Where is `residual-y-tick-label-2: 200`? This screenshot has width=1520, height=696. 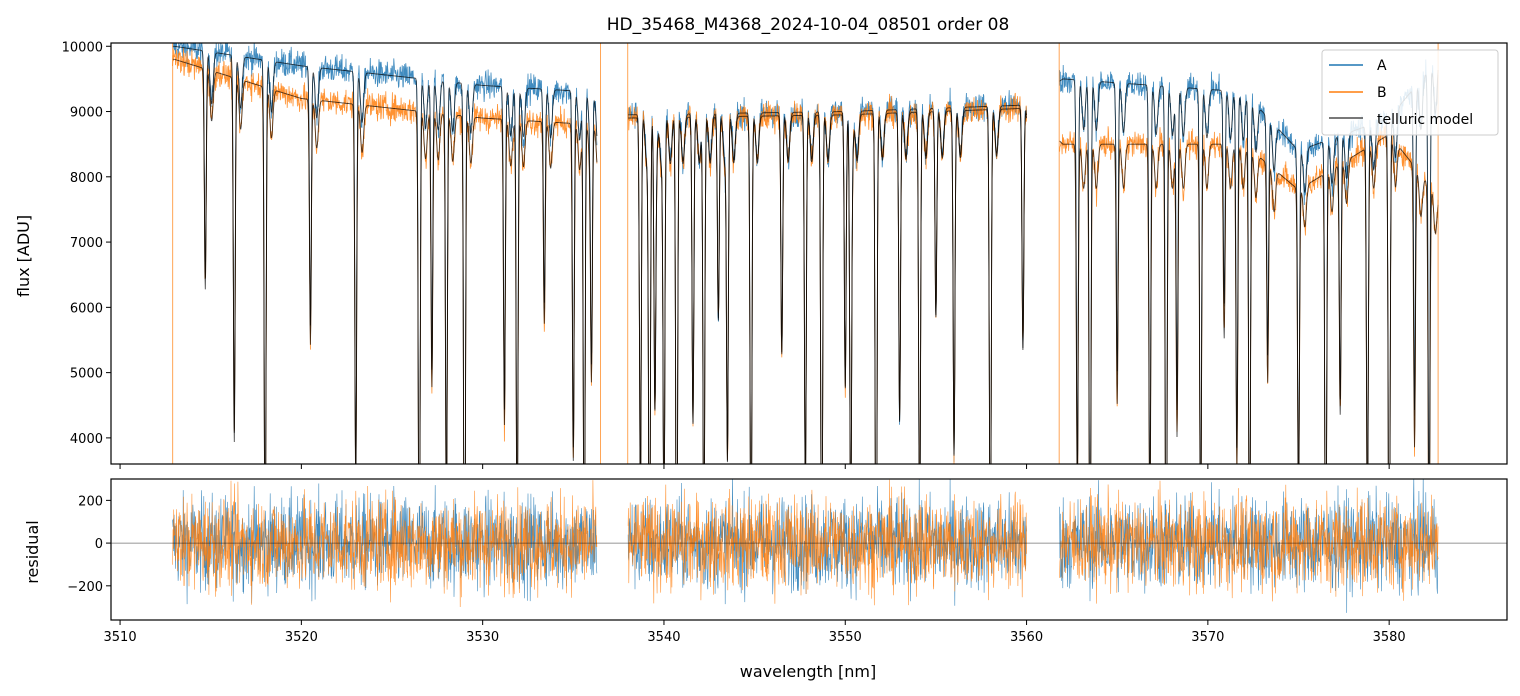 residual-y-tick-label-2: 200 is located at coordinates (90, 501).